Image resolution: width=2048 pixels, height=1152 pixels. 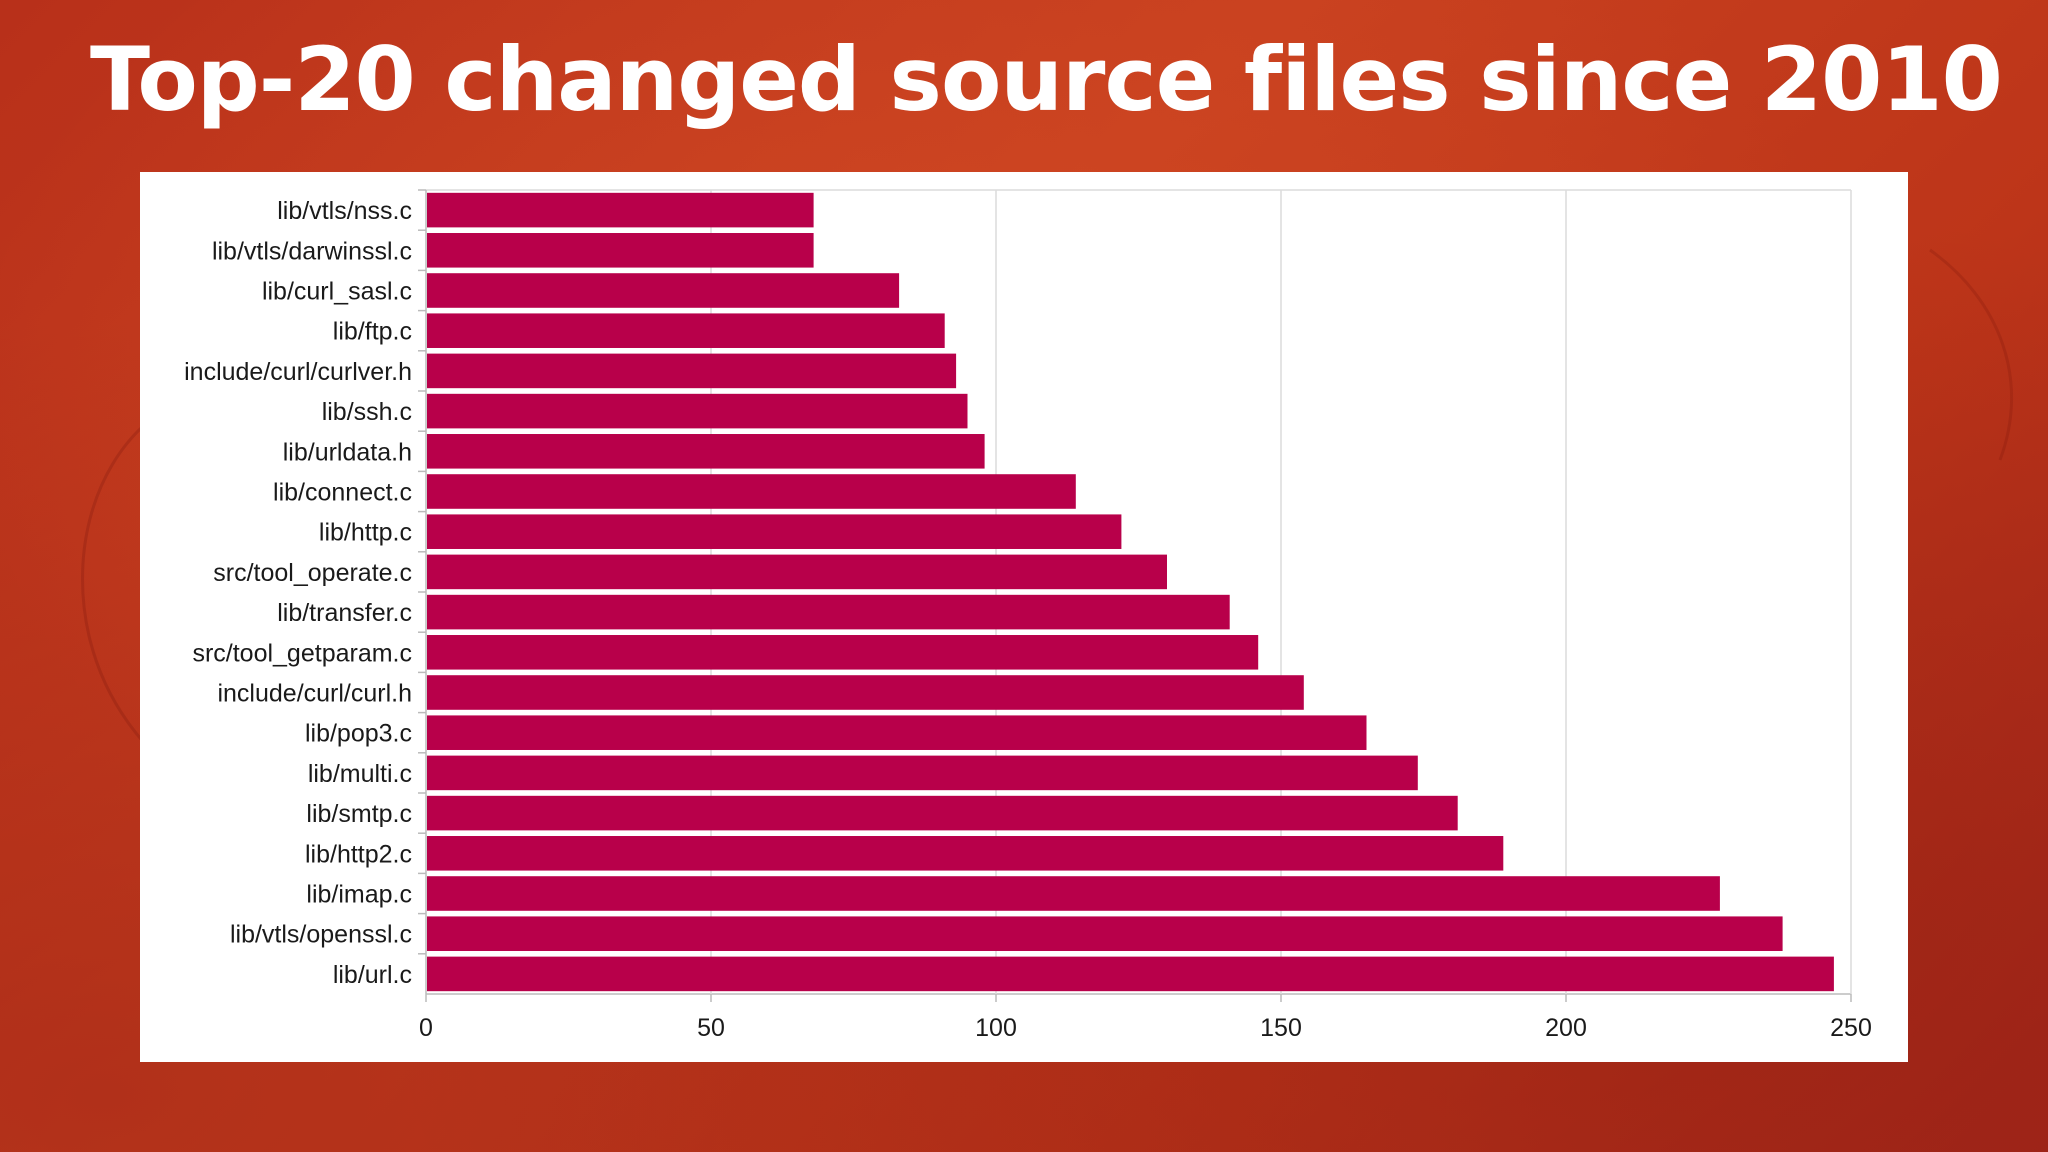 What do you see at coordinates (359, 814) in the screenshot?
I see `category-label: lib/smtp.c` at bounding box center [359, 814].